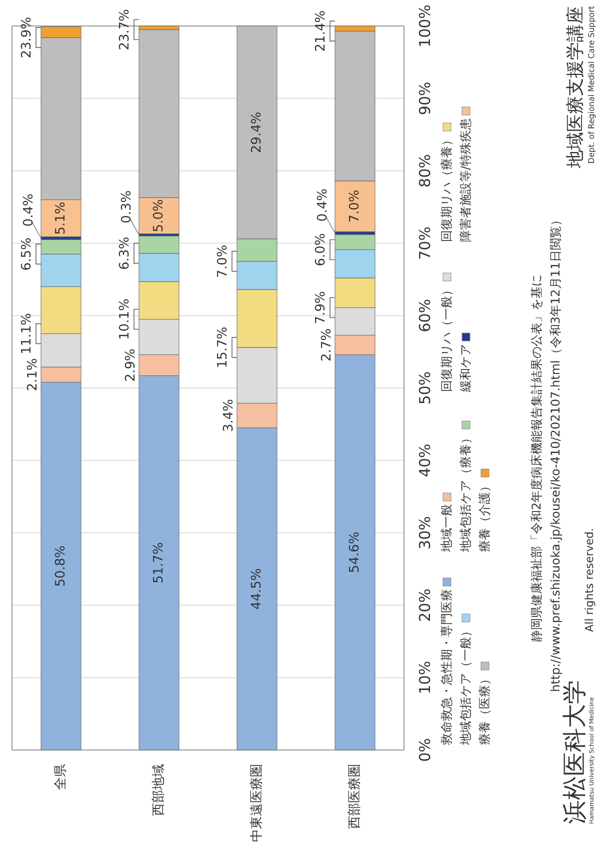 Image resolution: width=597 pixels, height=842 pixels. Describe the element at coordinates (574, 752) in the screenshot. I see `text: 浜松医科大学` at that location.